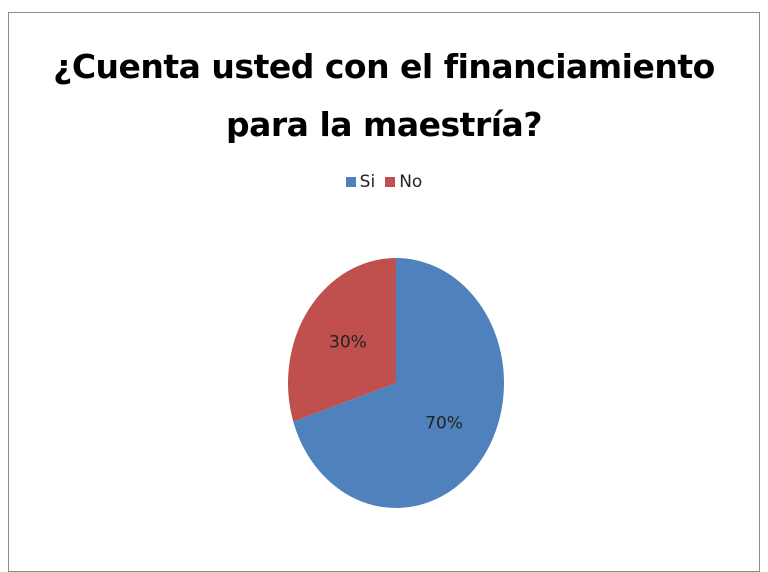  What do you see at coordinates (384, 182) in the screenshot?
I see `chart-legend: Si No` at bounding box center [384, 182].